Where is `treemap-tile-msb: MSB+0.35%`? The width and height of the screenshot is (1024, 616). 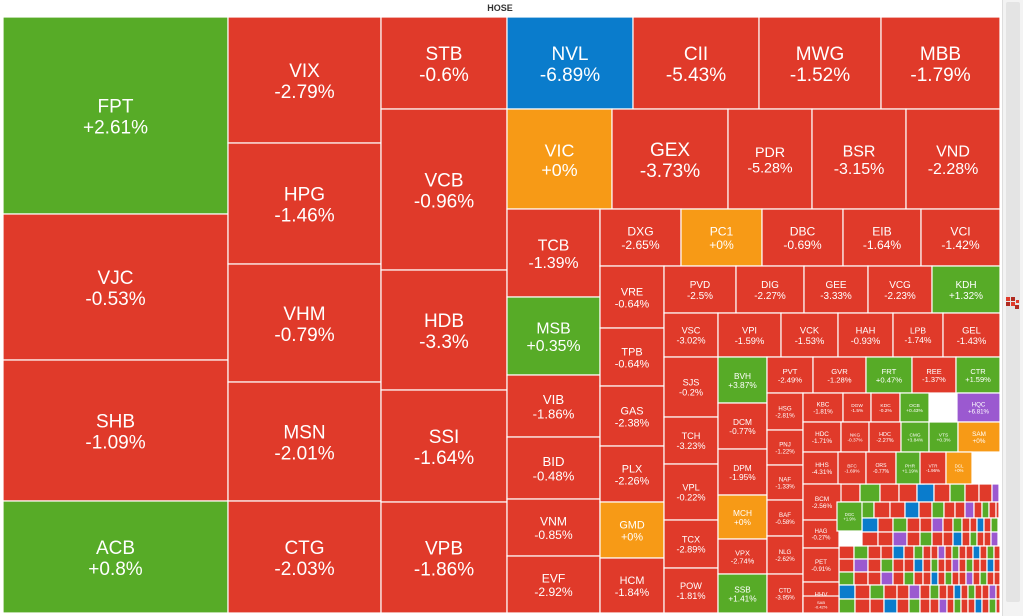 treemap-tile-msb: MSB+0.35% is located at coordinates (553, 336).